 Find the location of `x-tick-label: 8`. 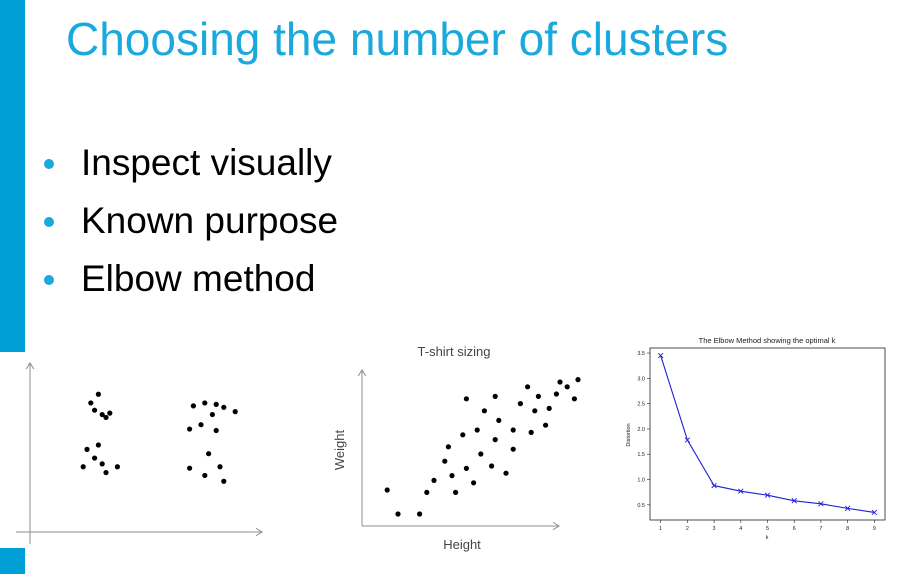

x-tick-label: 8 is located at coordinates (847, 529).